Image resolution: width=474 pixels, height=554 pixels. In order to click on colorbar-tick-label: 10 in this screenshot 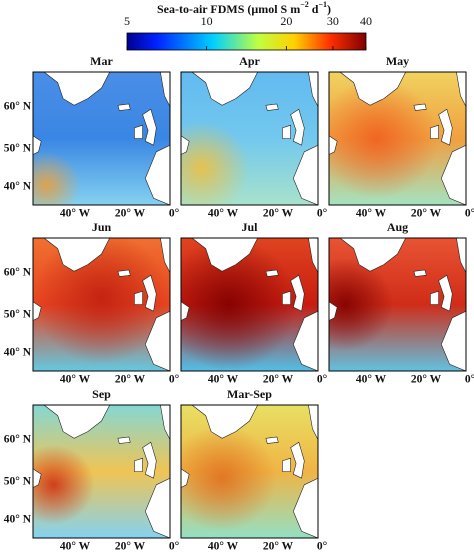, I will do `click(207, 21)`.